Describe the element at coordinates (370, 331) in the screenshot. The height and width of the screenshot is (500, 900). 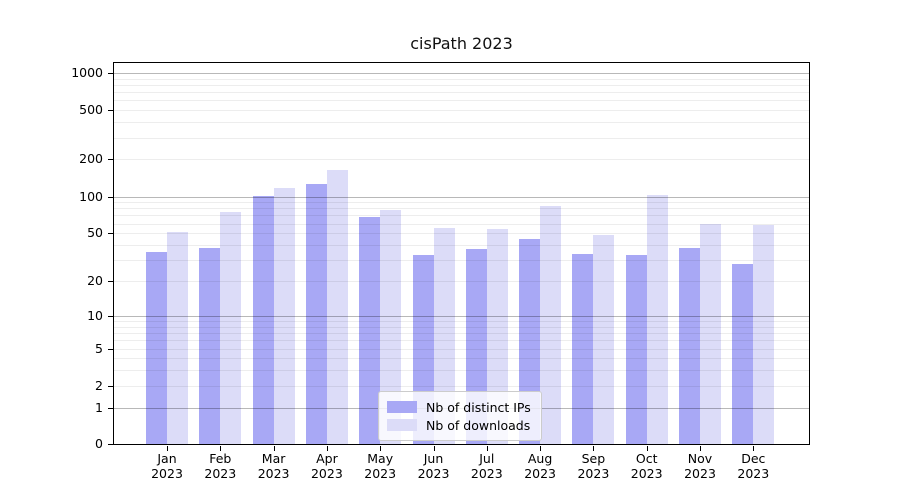
I see `bar-may-distinct-ips` at that location.